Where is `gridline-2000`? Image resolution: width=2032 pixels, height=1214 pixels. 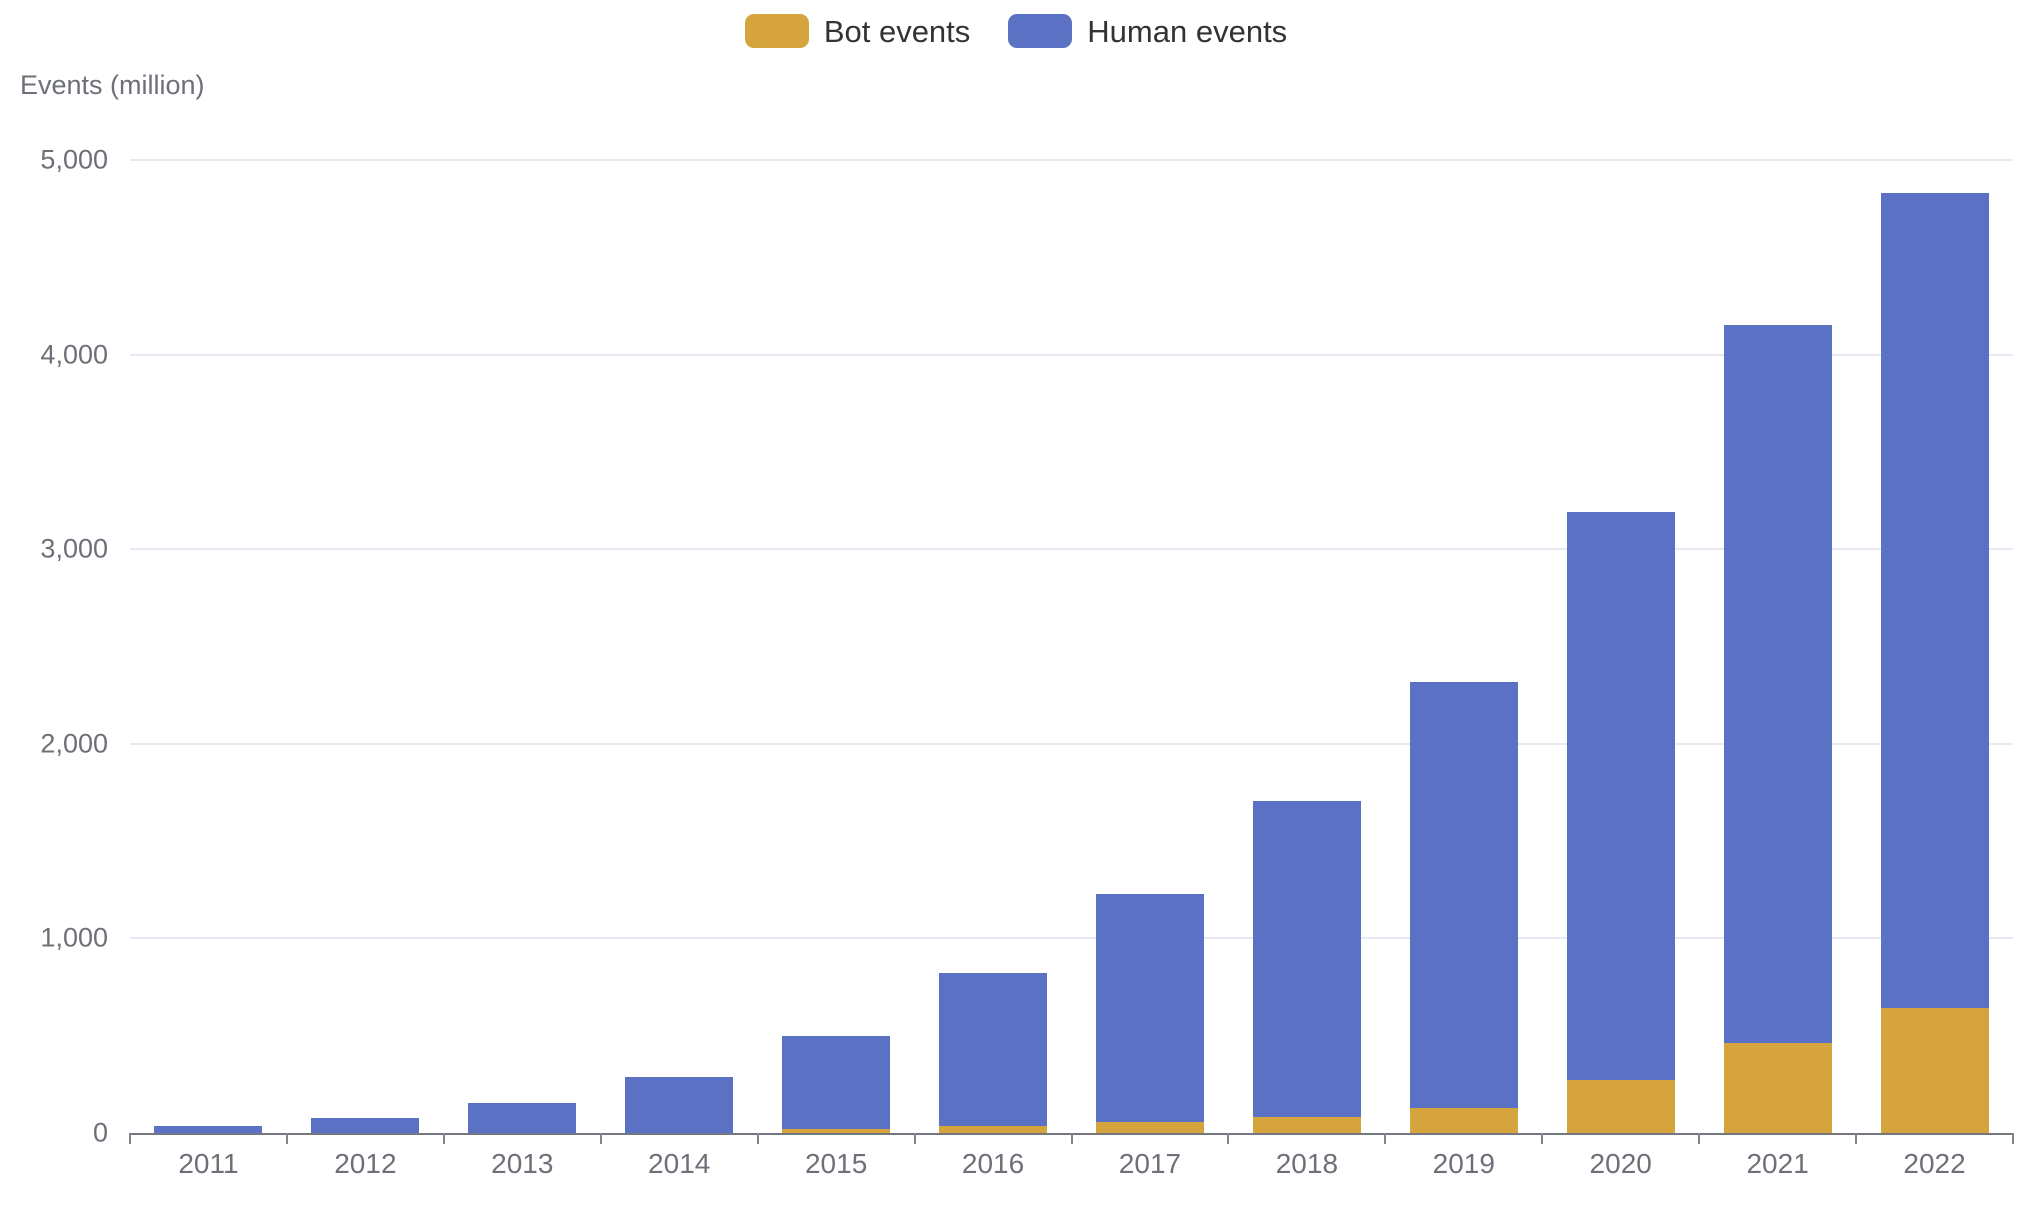
gridline-2000 is located at coordinates (1071, 743).